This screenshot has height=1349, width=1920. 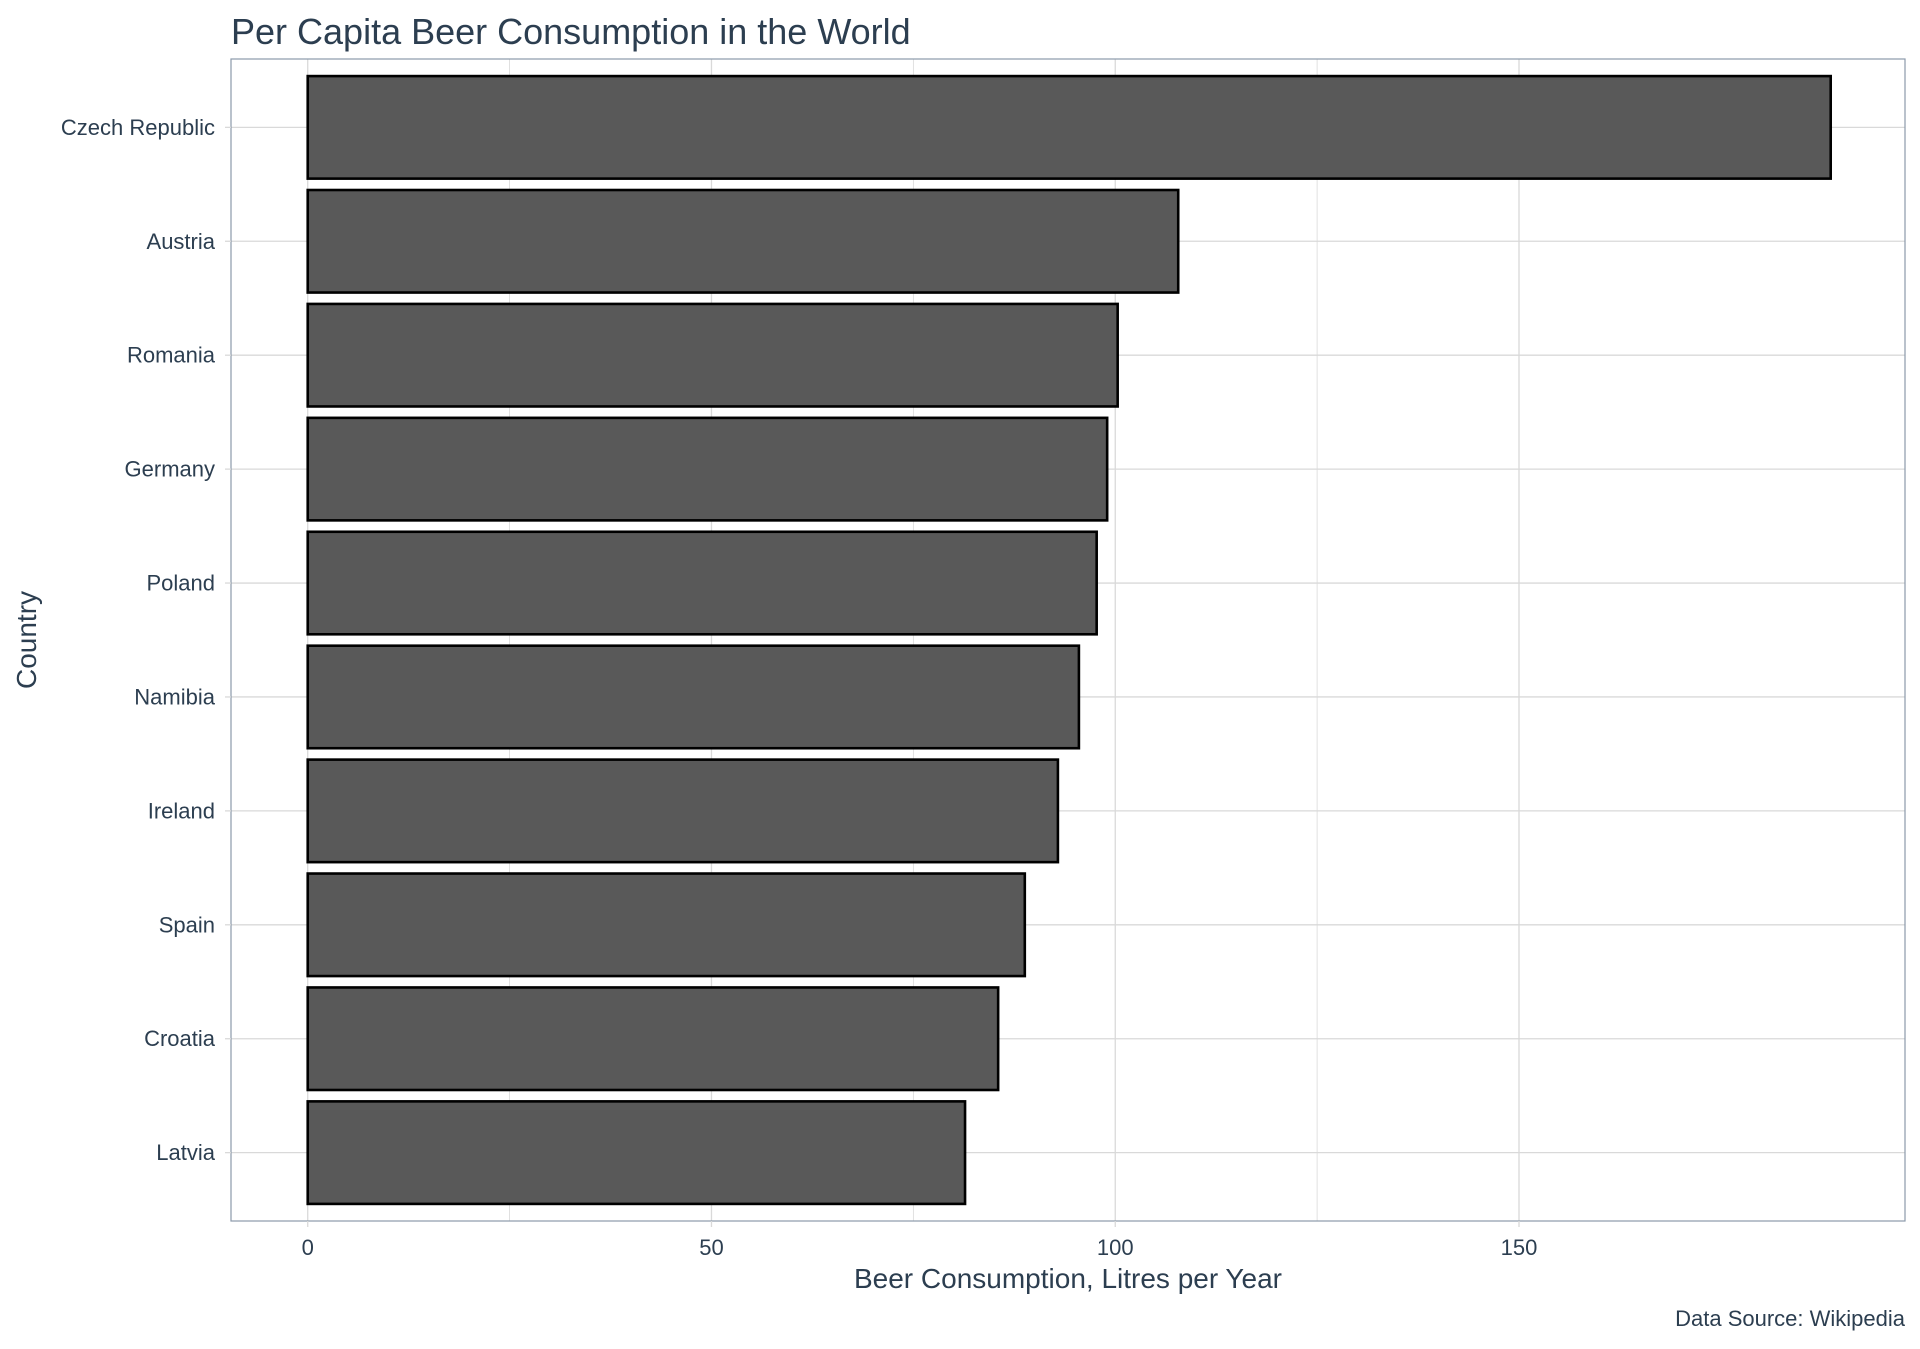 What do you see at coordinates (702, 583) in the screenshot?
I see `bar-poland` at bounding box center [702, 583].